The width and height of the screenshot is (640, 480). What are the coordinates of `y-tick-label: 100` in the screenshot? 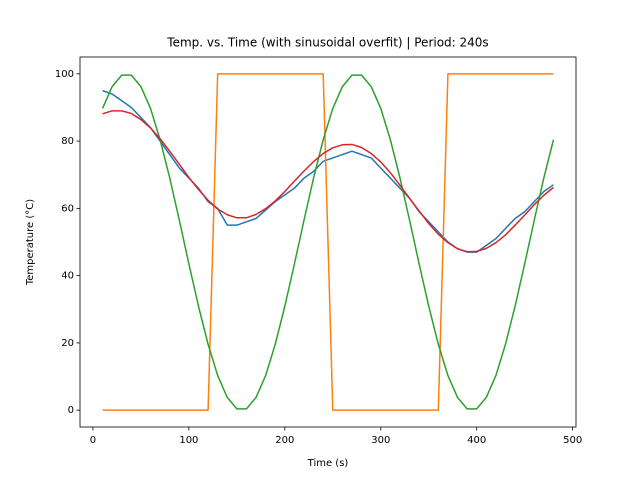 It's located at (64, 74).